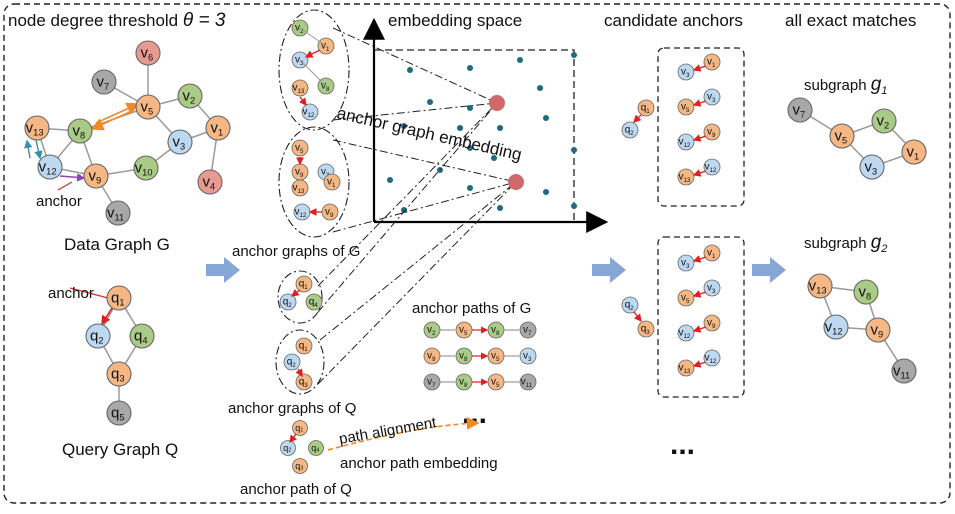 Image resolution: width=955 pixels, height=514 pixels. What do you see at coordinates (850, 20) in the screenshot?
I see `all-exact-matches-label: all exact matches` at bounding box center [850, 20].